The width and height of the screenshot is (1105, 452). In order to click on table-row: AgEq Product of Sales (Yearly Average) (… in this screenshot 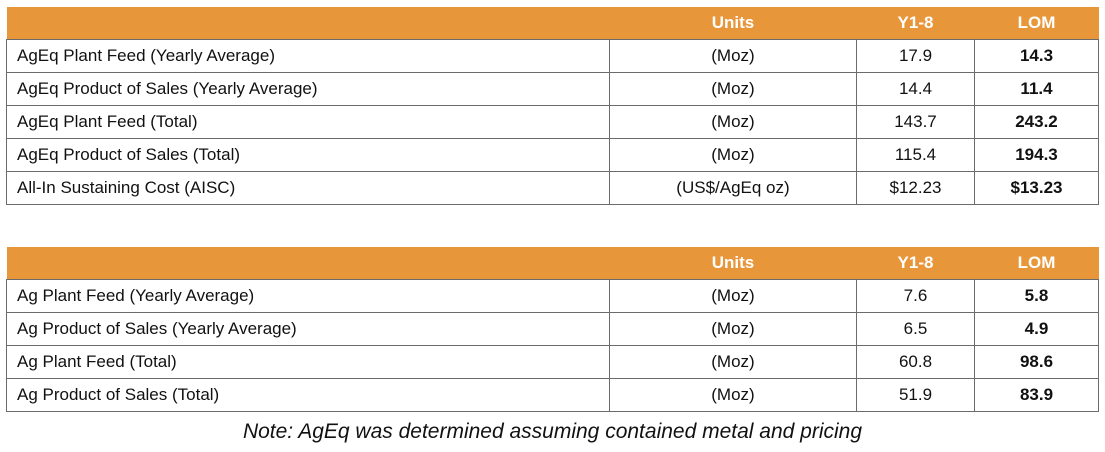, I will do `click(552, 89)`.